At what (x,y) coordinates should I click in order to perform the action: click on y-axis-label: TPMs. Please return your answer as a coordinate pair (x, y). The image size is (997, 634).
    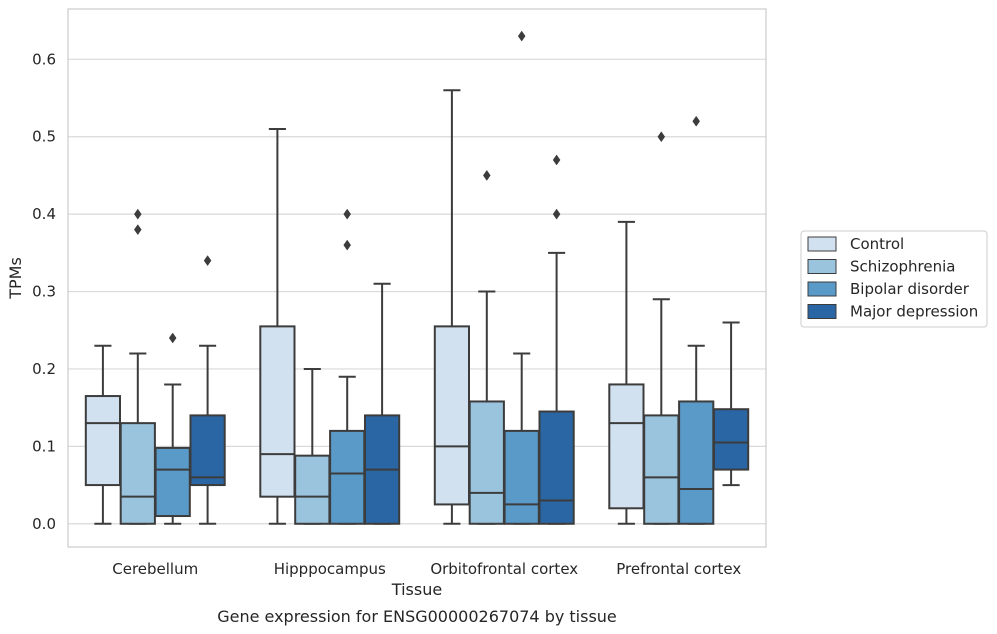
    Looking at the image, I should click on (15, 278).